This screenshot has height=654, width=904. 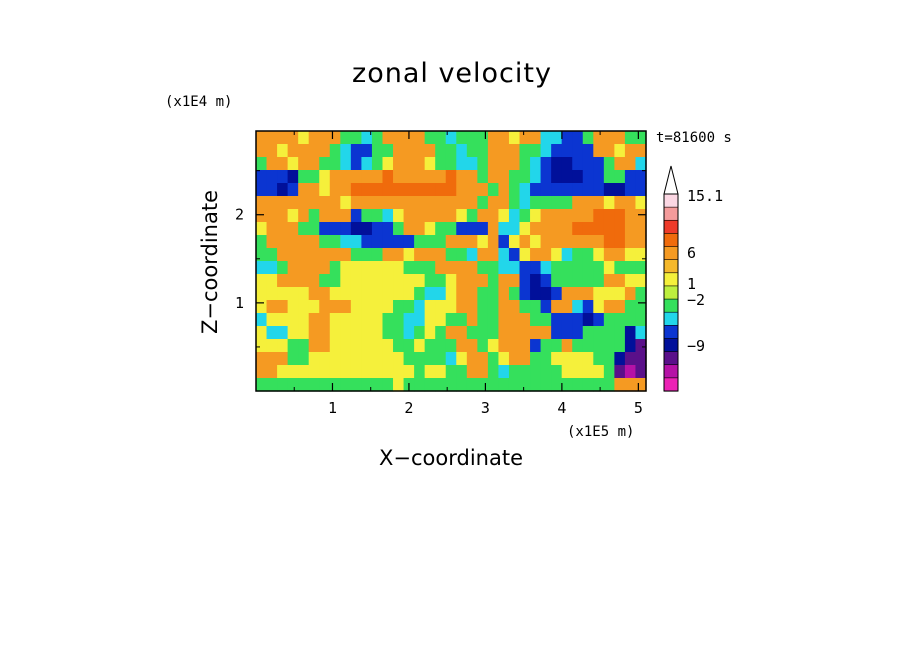 What do you see at coordinates (239, 215) in the screenshot?
I see `y-tick-label: 2` at bounding box center [239, 215].